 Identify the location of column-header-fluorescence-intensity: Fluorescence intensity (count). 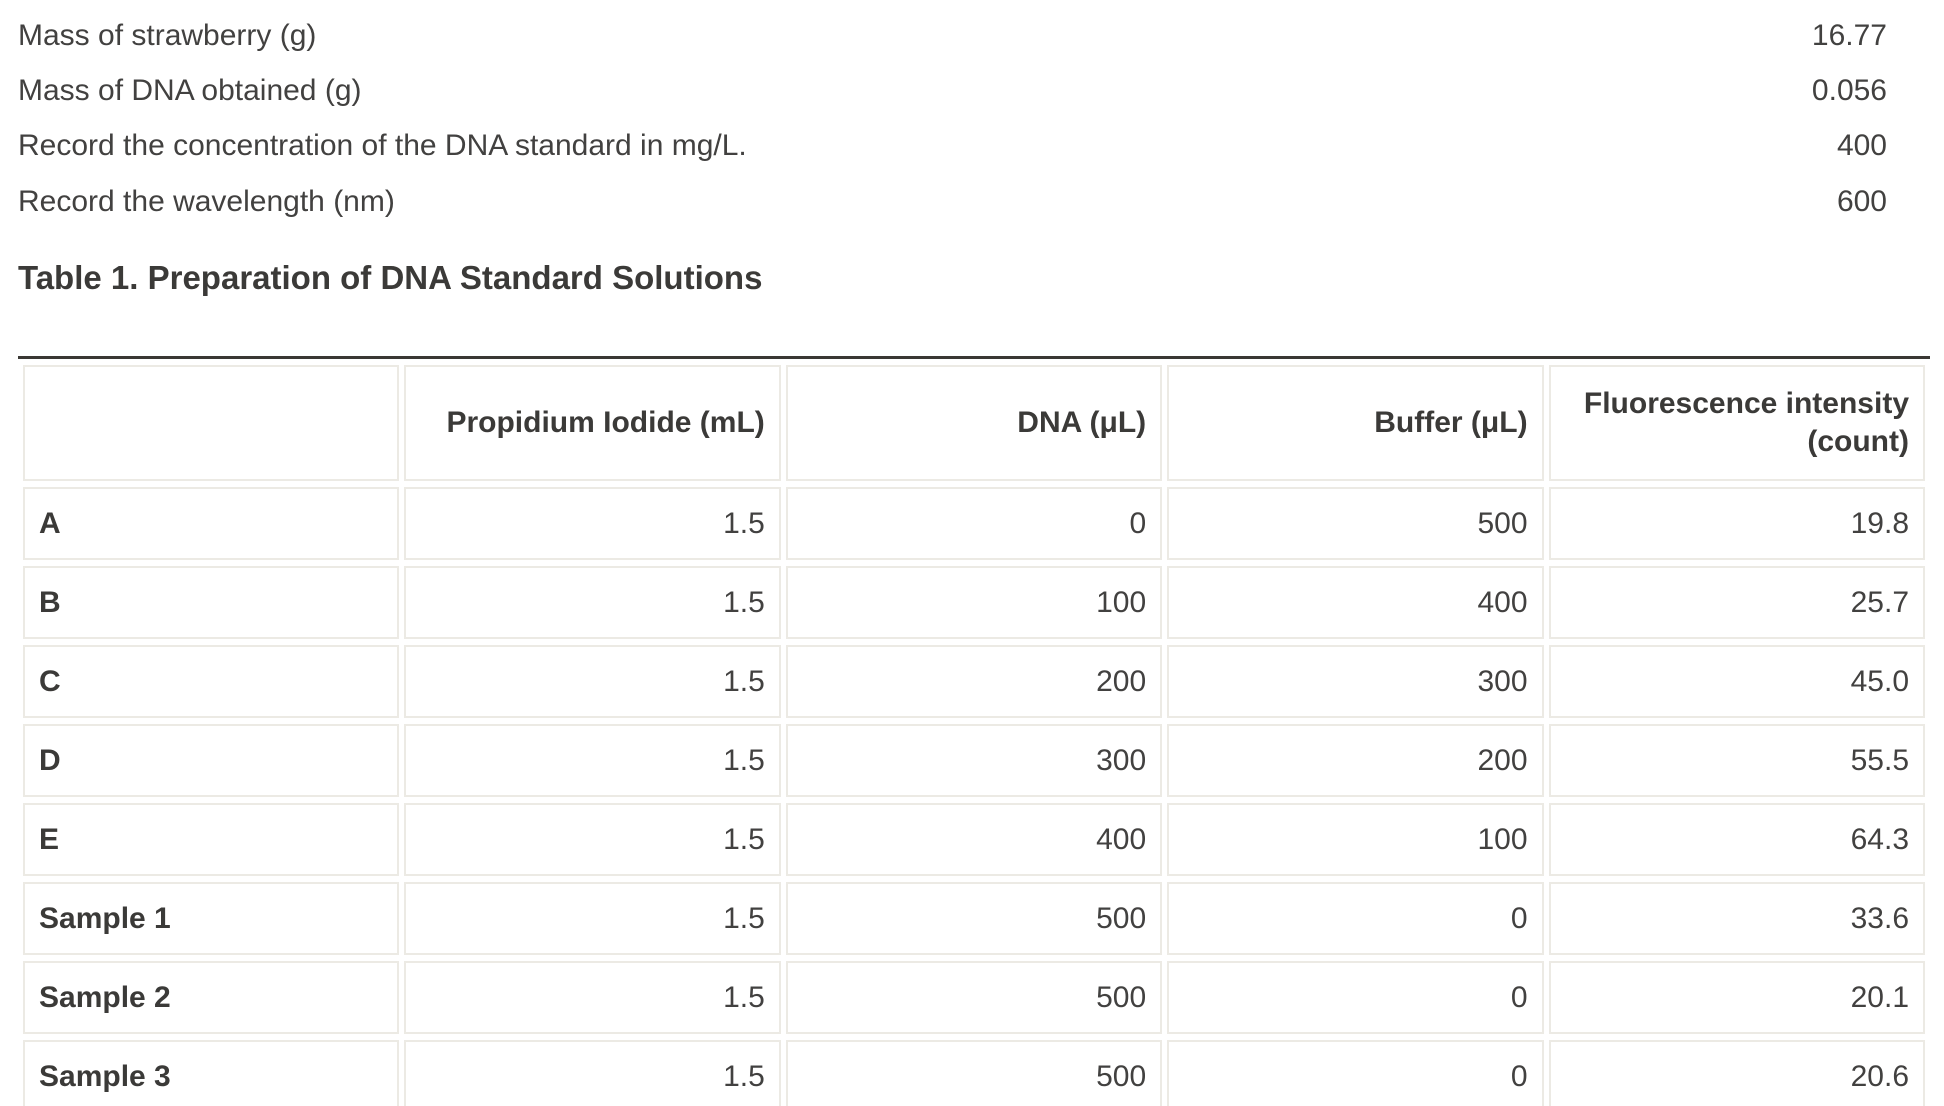
(1736, 423).